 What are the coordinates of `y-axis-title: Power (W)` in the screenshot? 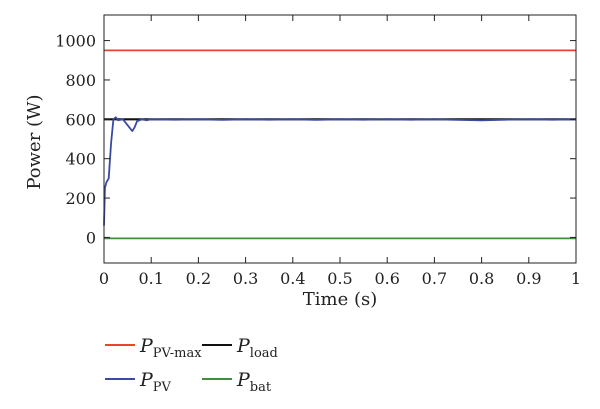 It's located at (34, 141).